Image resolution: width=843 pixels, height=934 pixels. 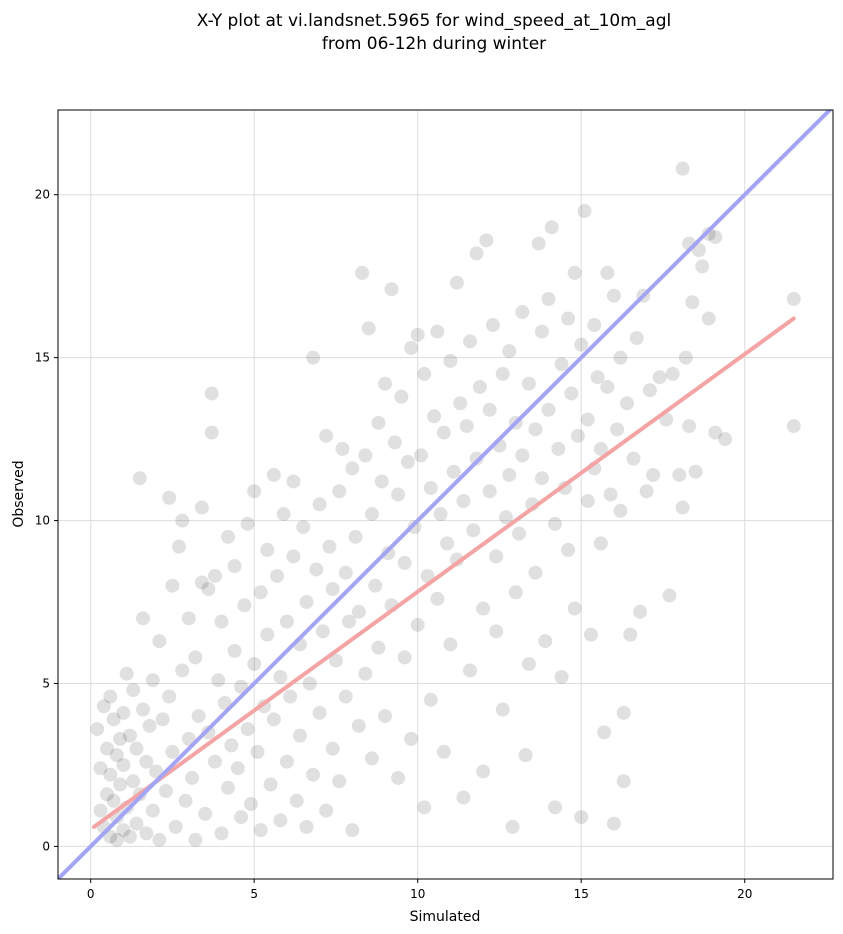 What do you see at coordinates (434, 44) in the screenshot?
I see `chart-title-line2: from 06-12h during winter` at bounding box center [434, 44].